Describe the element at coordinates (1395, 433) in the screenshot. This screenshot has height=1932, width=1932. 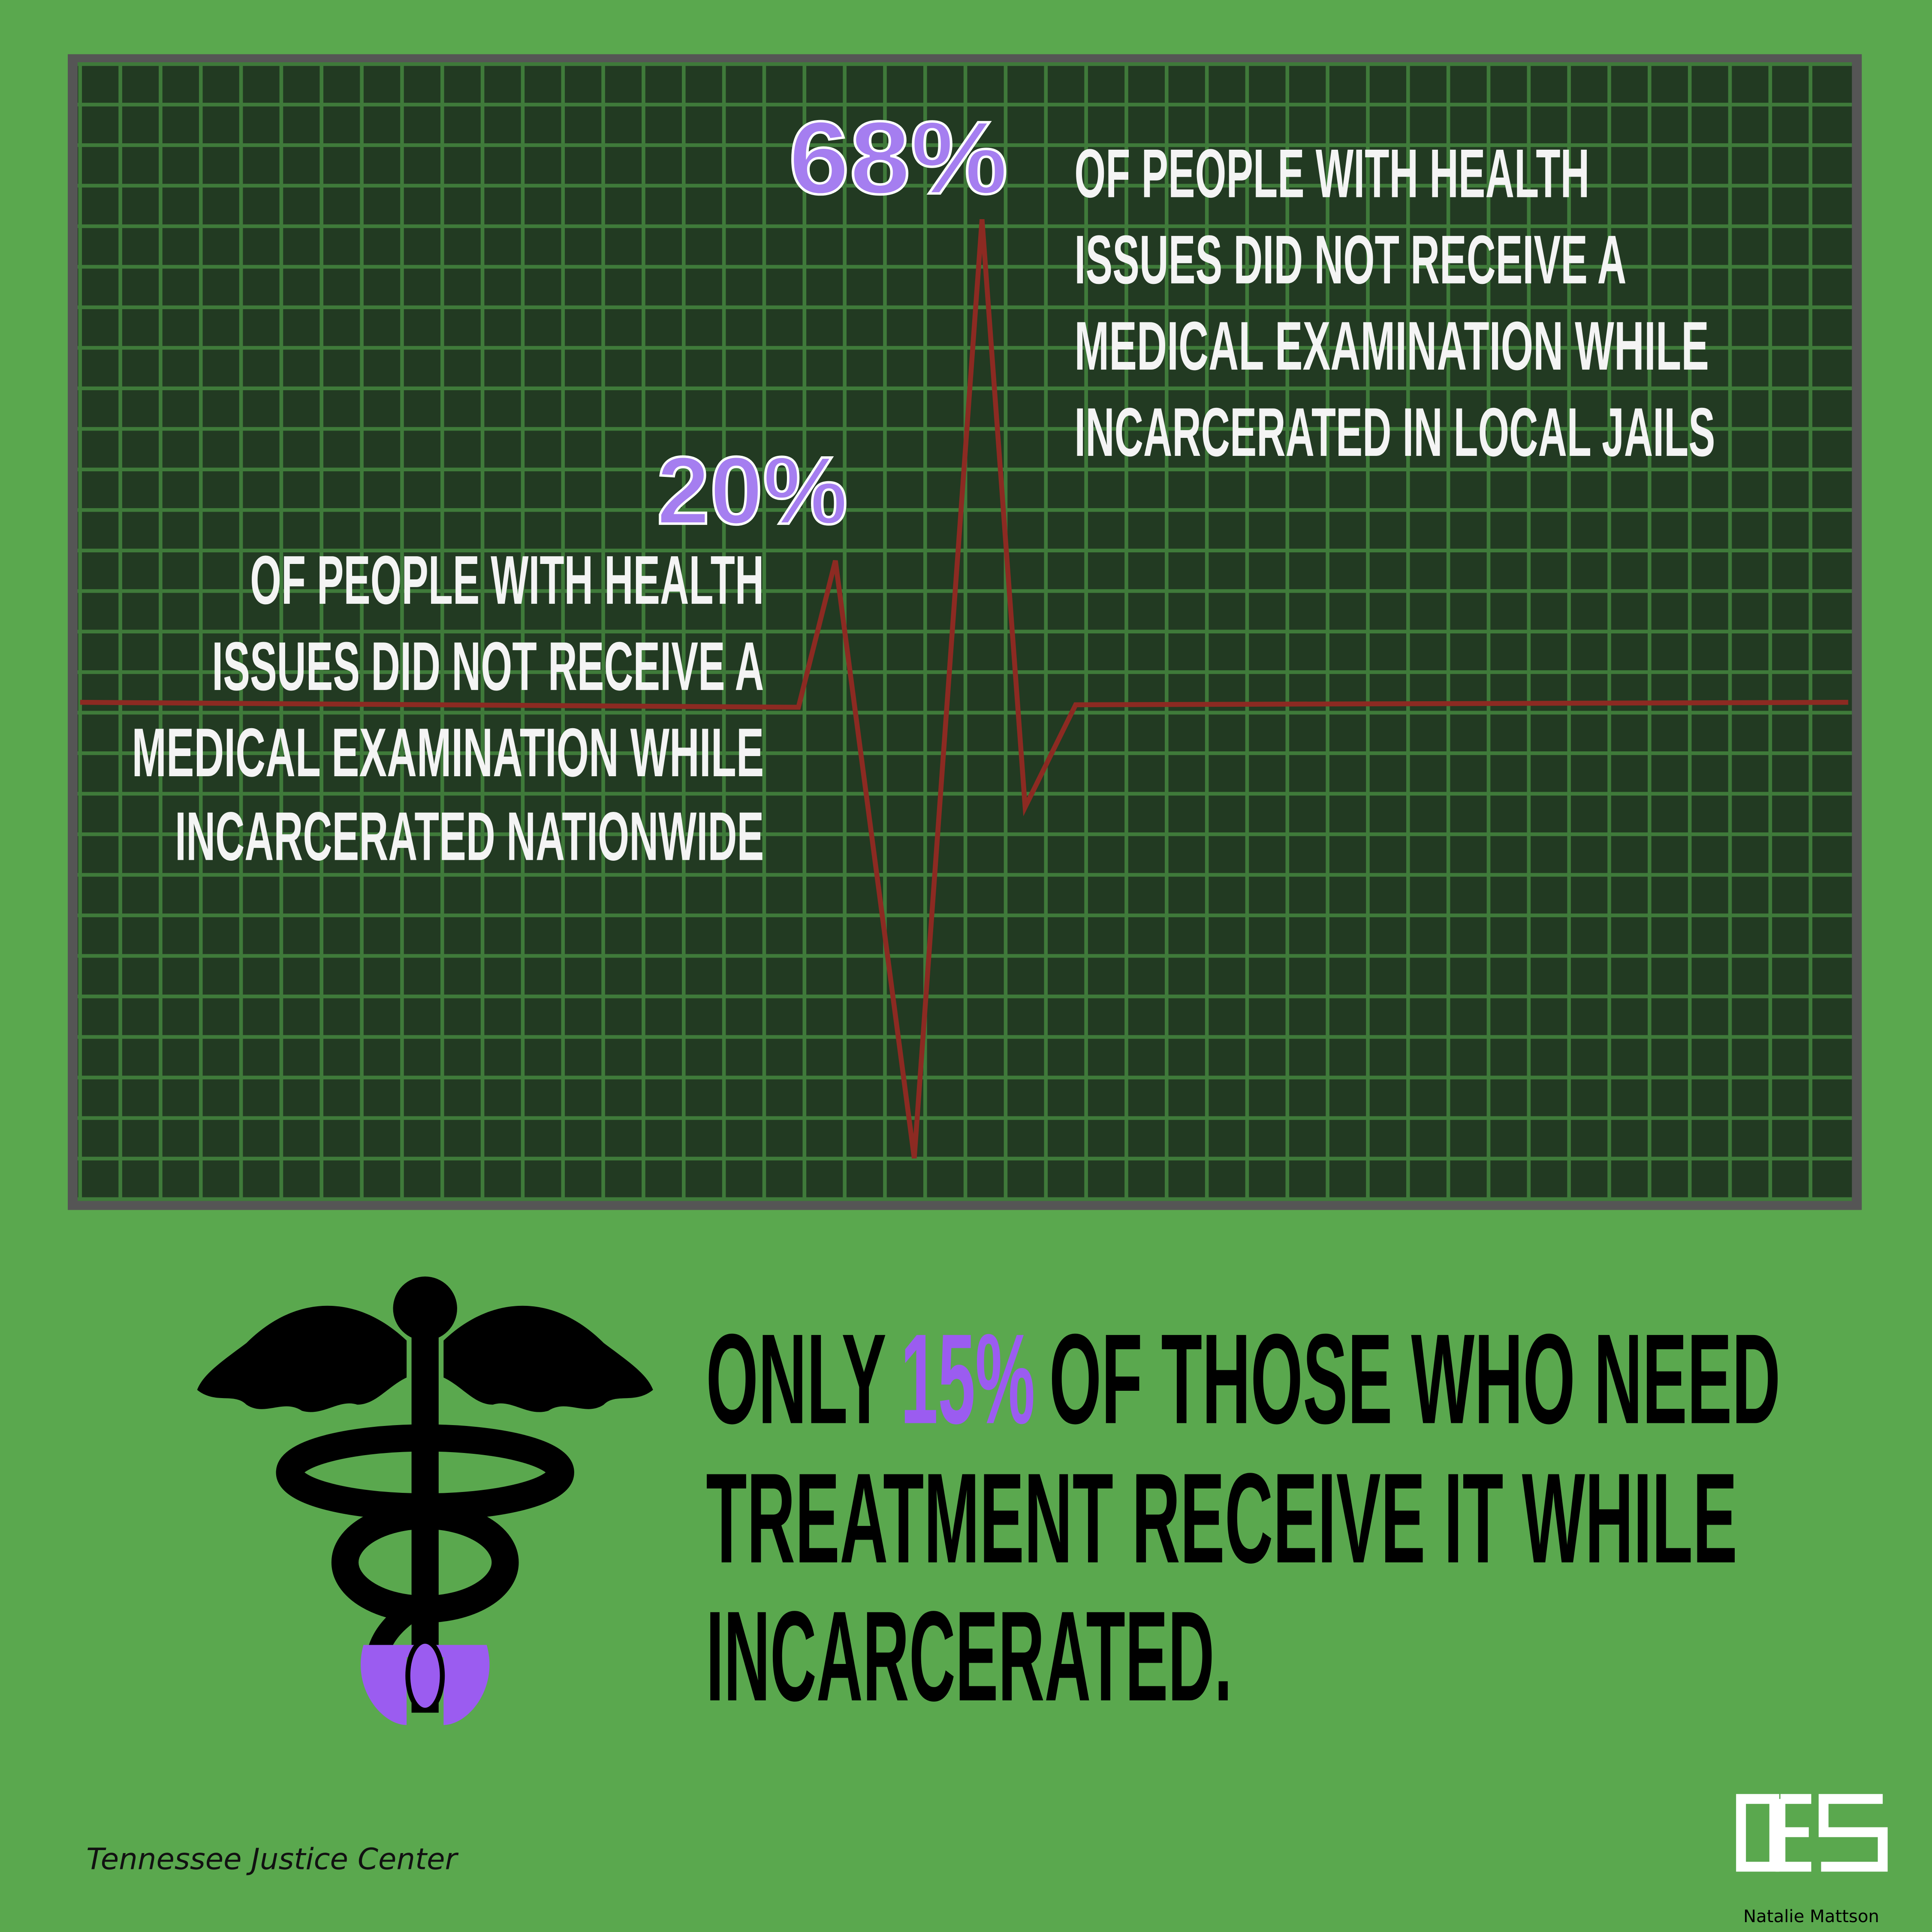
I see `stat-line: INCARCERATED IN LOCAL JAILS` at that location.